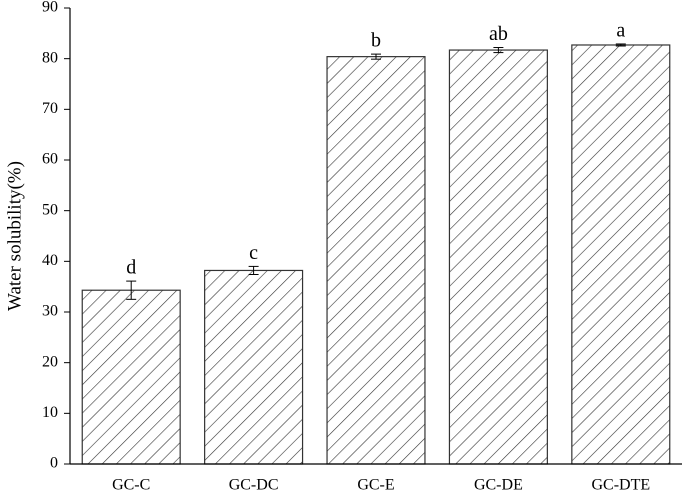 The width and height of the screenshot is (685, 496). I want to click on y-axis-label: Water solubility(%), so click(14, 236).